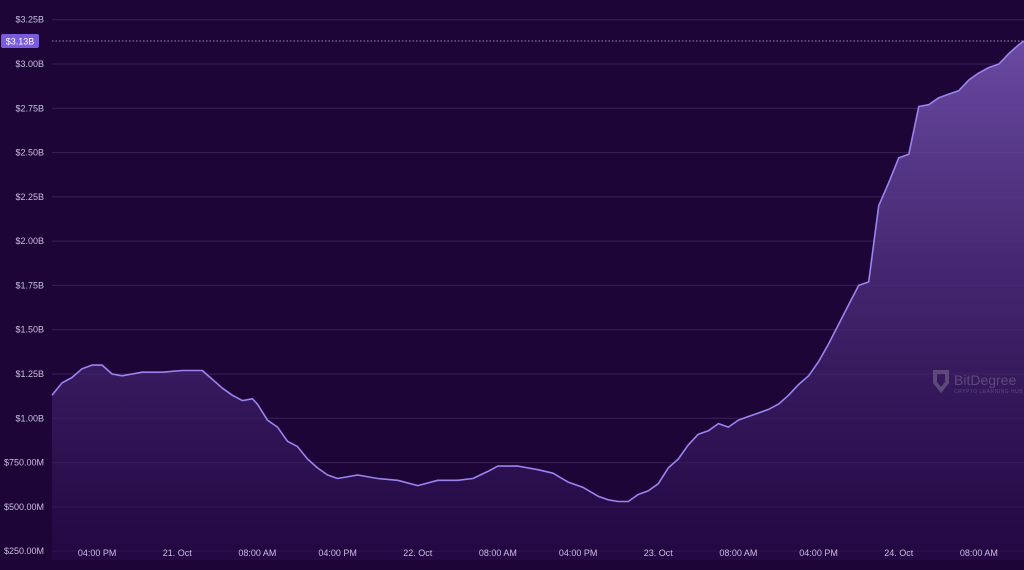 The height and width of the screenshot is (570, 1024). I want to click on bitdegree-watermark: BitDegree CRYPTO LEARNING HUB, so click(978, 382).